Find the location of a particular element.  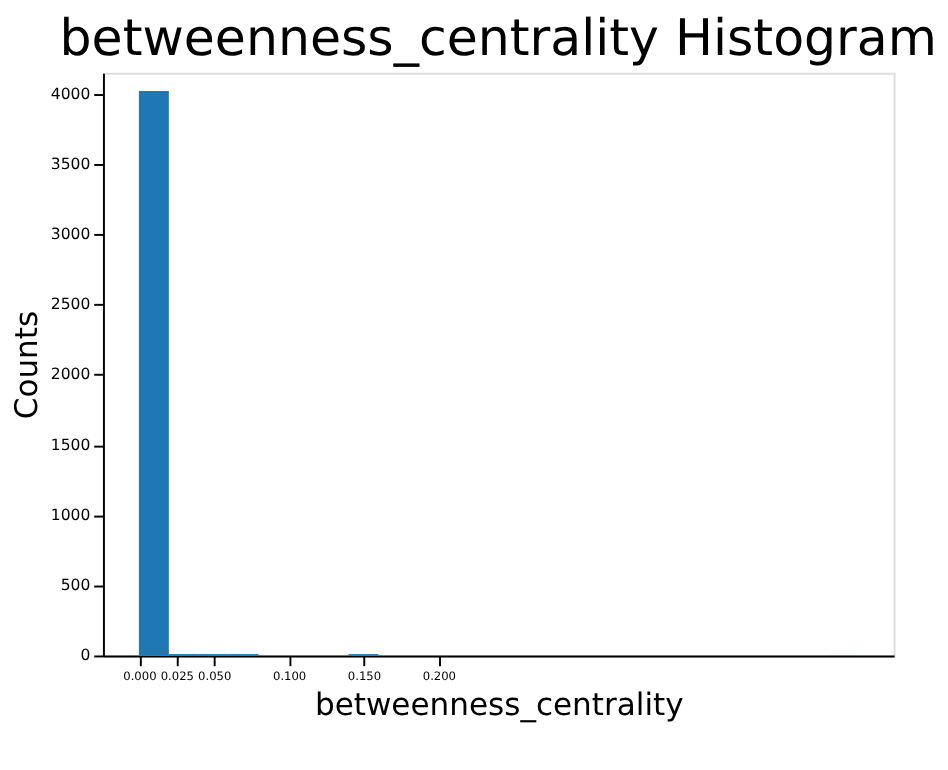

x-axis-title: betweenness_centrality is located at coordinates (499, 704).